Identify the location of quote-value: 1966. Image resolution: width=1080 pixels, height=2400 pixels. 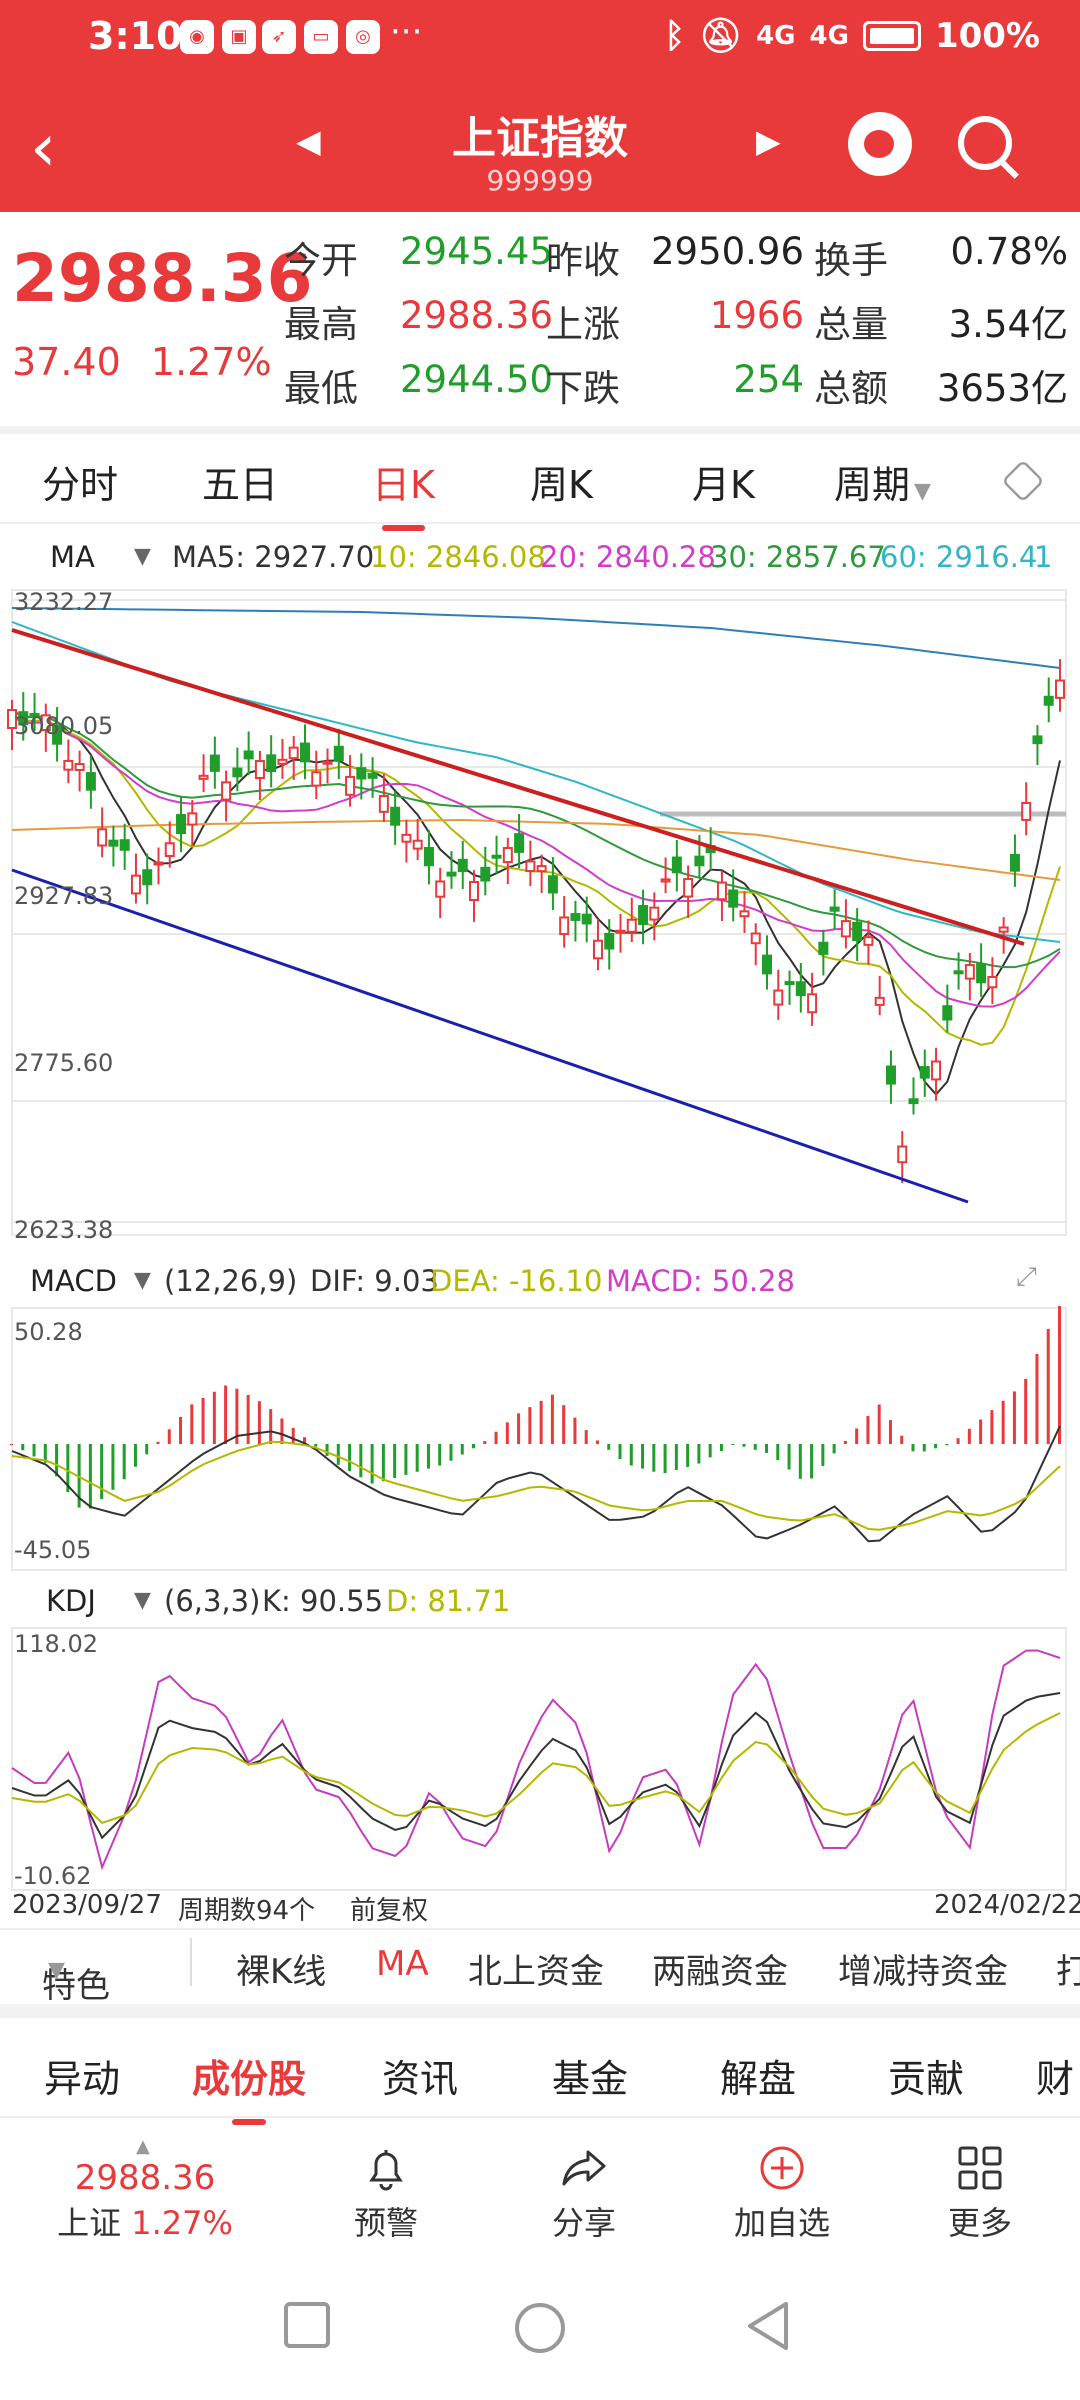
(756, 315).